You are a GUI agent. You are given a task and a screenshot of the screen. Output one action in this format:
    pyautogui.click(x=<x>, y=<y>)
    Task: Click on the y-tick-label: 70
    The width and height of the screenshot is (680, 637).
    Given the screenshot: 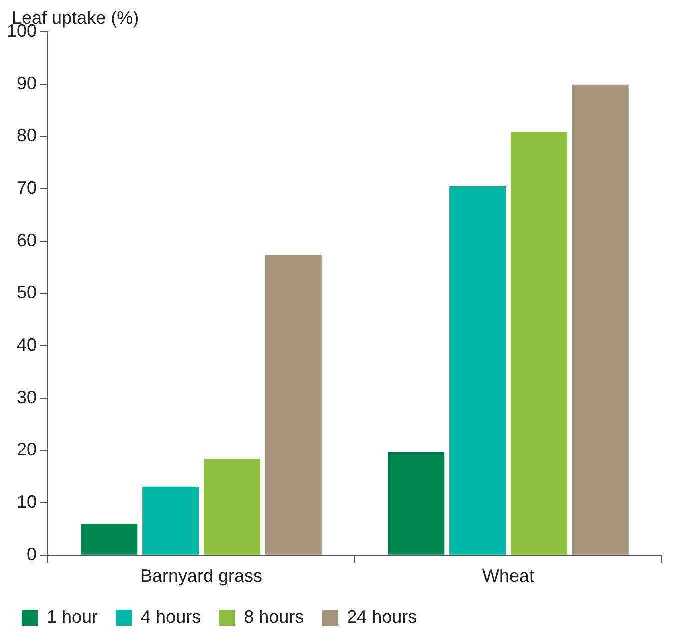 What is the action you would take?
    pyautogui.click(x=27, y=188)
    